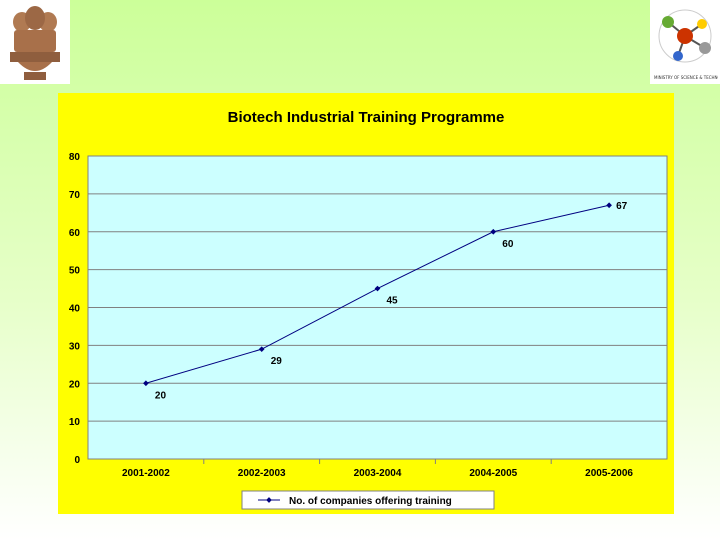  What do you see at coordinates (609, 473) in the screenshot?
I see `x-tick-label: 2005-2006` at bounding box center [609, 473].